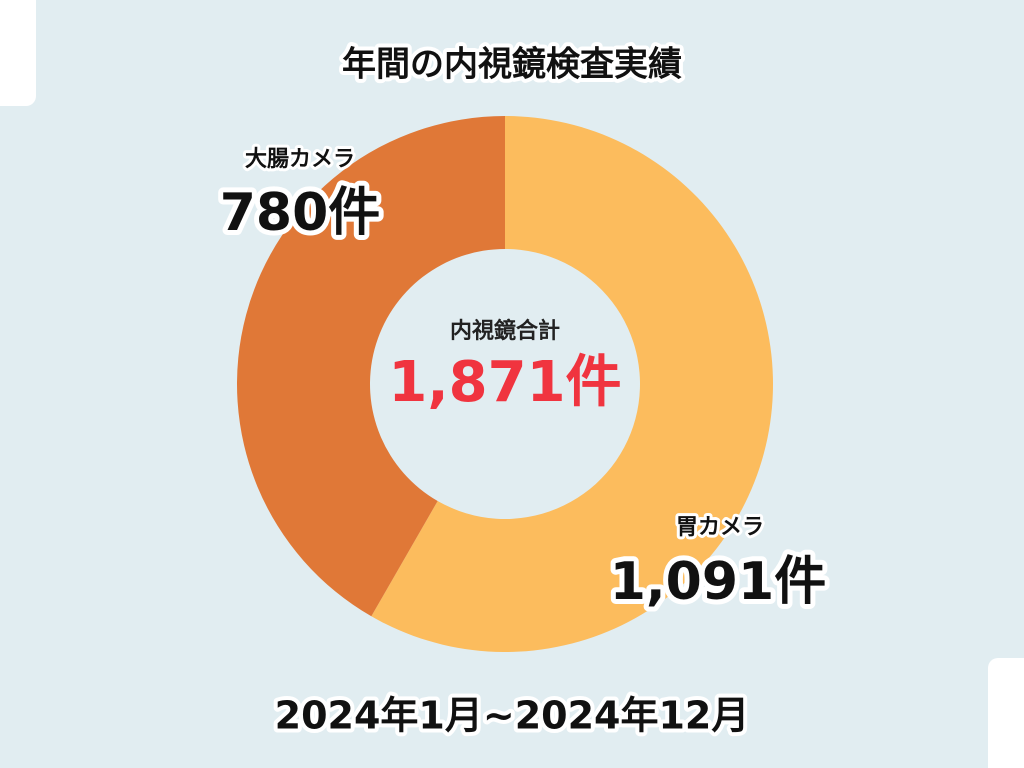 This screenshot has height=768, width=1024. Describe the element at coordinates (720, 527) in the screenshot. I see `slice-label: 胃カメラ` at that location.